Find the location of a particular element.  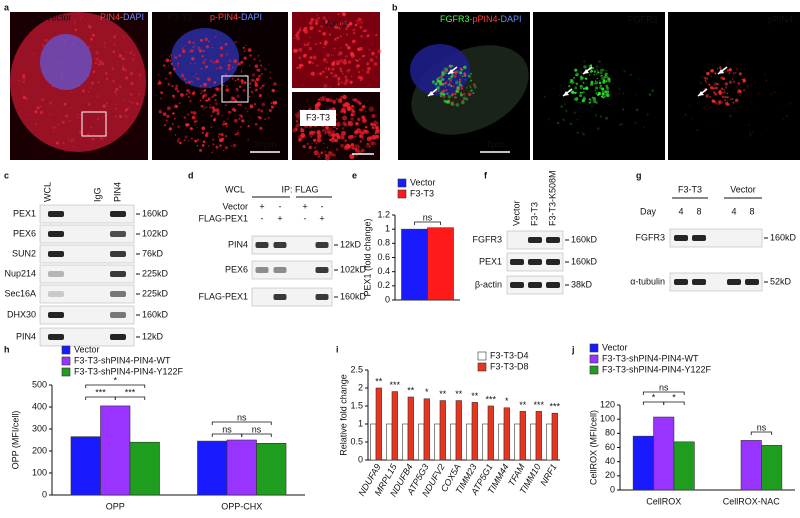

sign: + is located at coordinates (321, 218).